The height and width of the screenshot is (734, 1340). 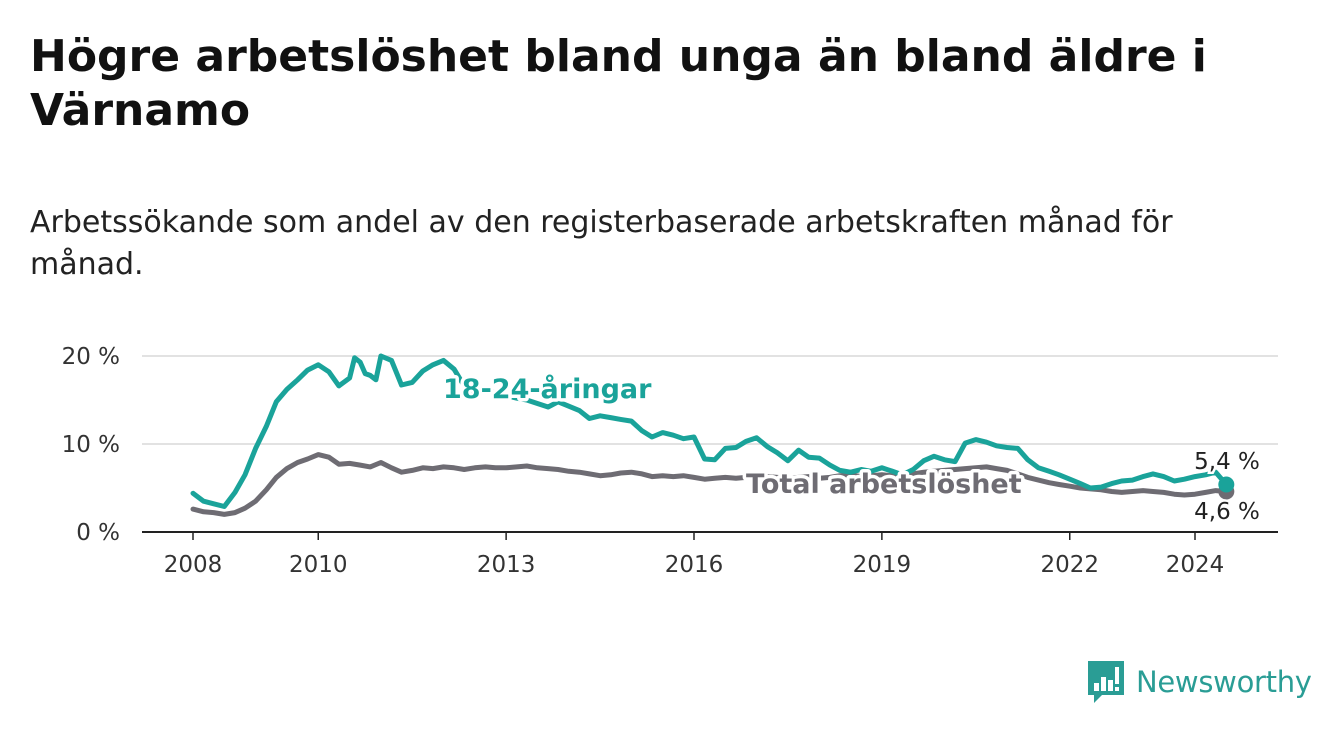 What do you see at coordinates (884, 484) in the screenshot?
I see `series-label-total: Total arbetslöshet` at bounding box center [884, 484].